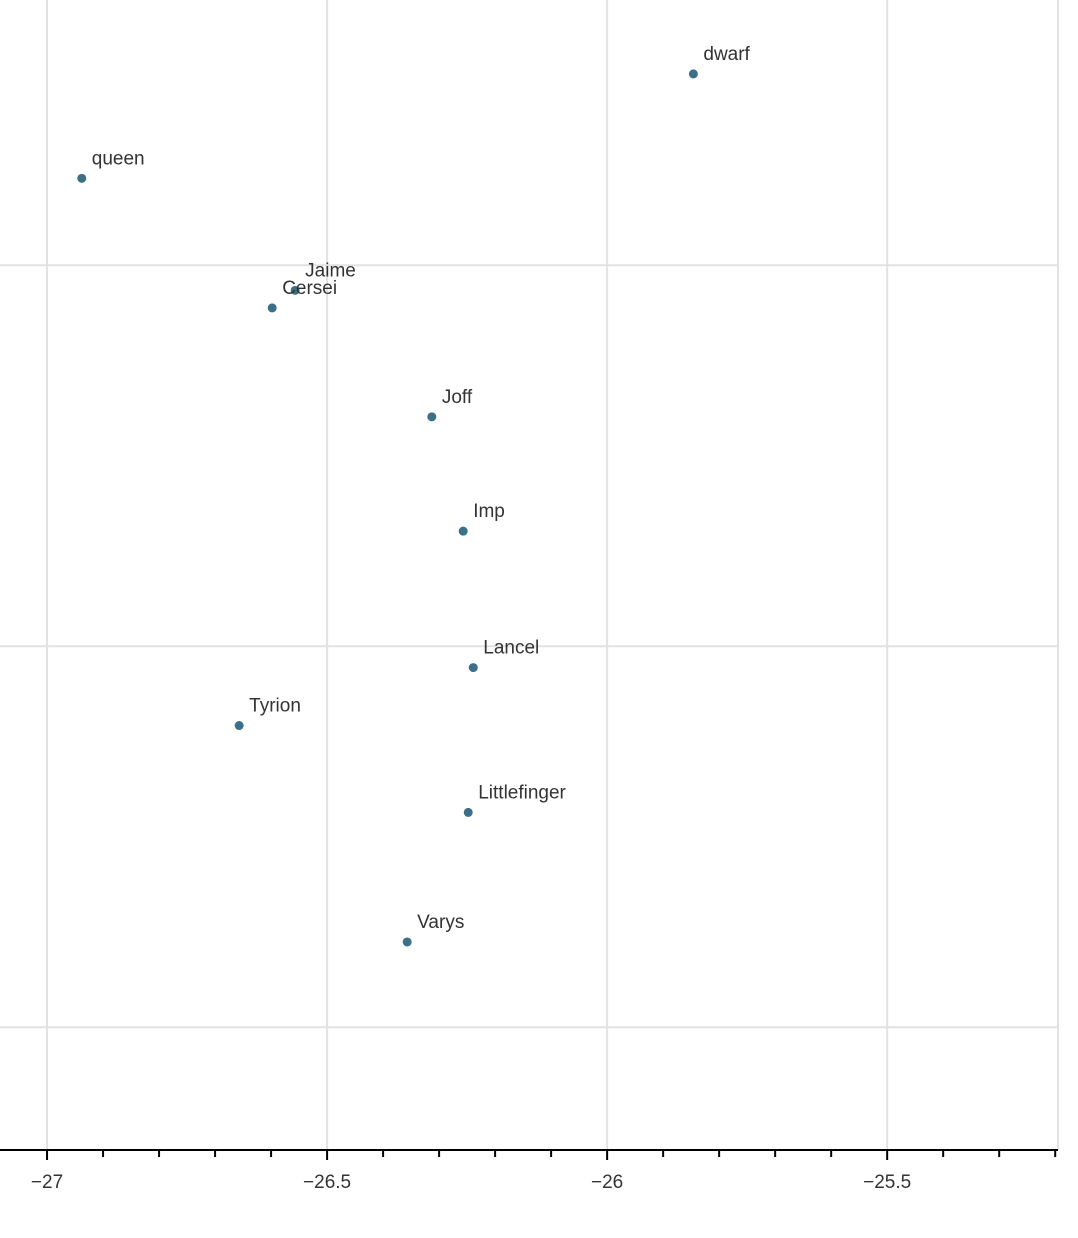  What do you see at coordinates (887, 1182) in the screenshot?
I see `x-tick-label: −25.5` at bounding box center [887, 1182].